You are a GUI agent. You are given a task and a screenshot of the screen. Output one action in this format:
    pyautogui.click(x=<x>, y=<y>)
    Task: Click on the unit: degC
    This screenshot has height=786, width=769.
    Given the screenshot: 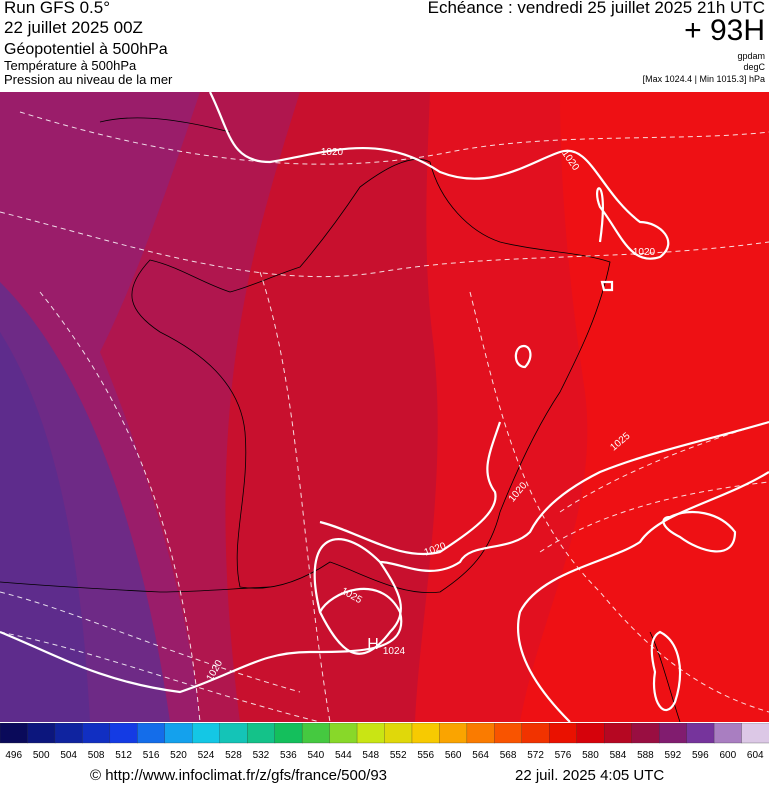 What is the action you would take?
    pyautogui.click(x=754, y=67)
    